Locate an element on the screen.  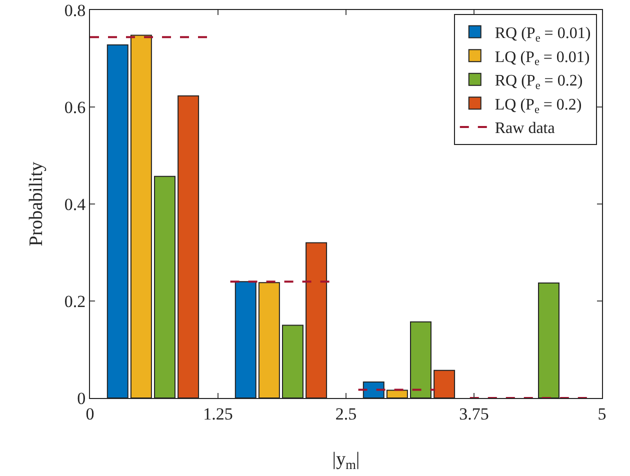
y-tick-label: 0.8 is located at coordinates (75, 10).